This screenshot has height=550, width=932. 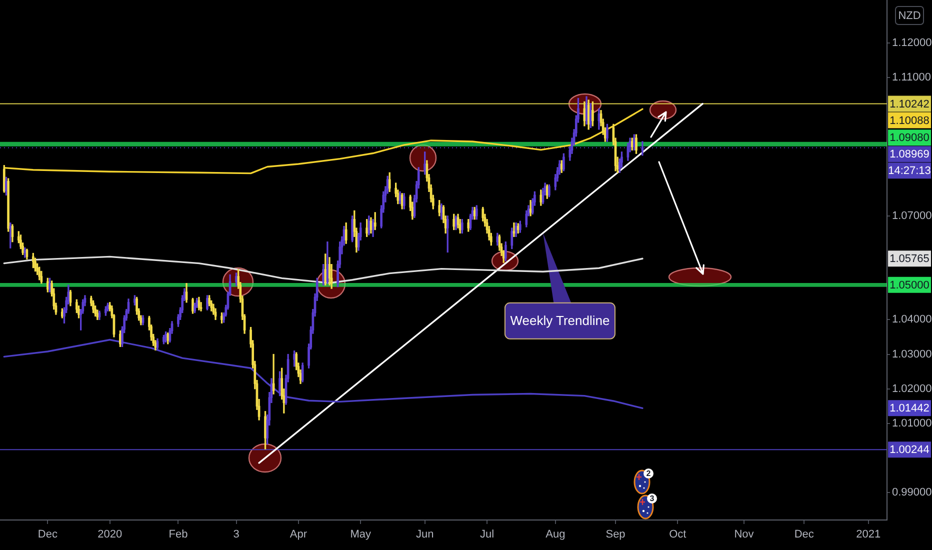 What do you see at coordinates (744, 534) in the screenshot?
I see `x-tick-label: Nov` at bounding box center [744, 534].